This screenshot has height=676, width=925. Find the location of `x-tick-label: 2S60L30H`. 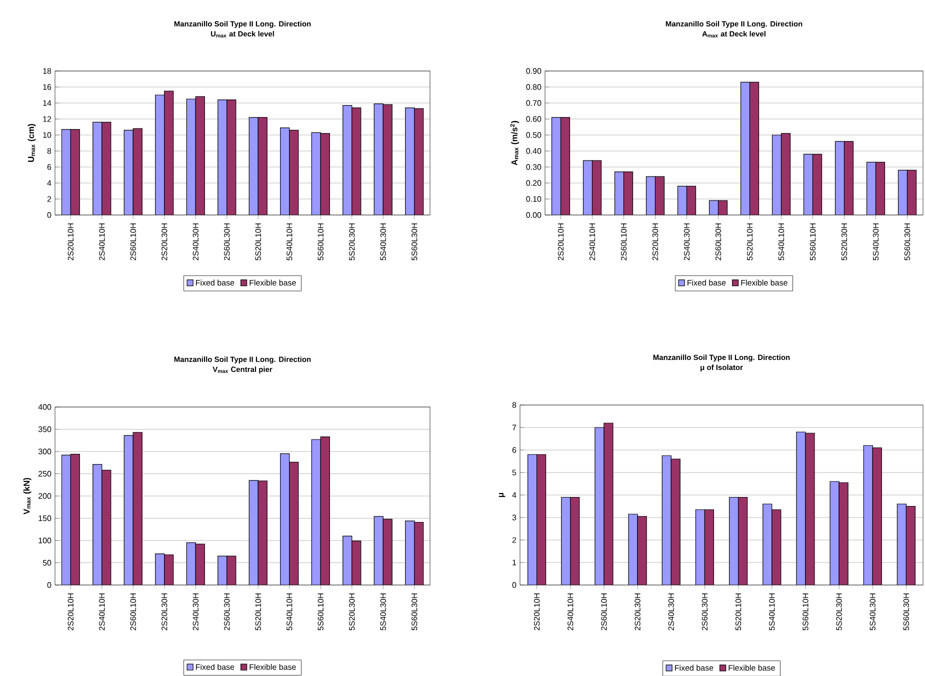

x-tick-label: 2S60L30H is located at coordinates (705, 611).